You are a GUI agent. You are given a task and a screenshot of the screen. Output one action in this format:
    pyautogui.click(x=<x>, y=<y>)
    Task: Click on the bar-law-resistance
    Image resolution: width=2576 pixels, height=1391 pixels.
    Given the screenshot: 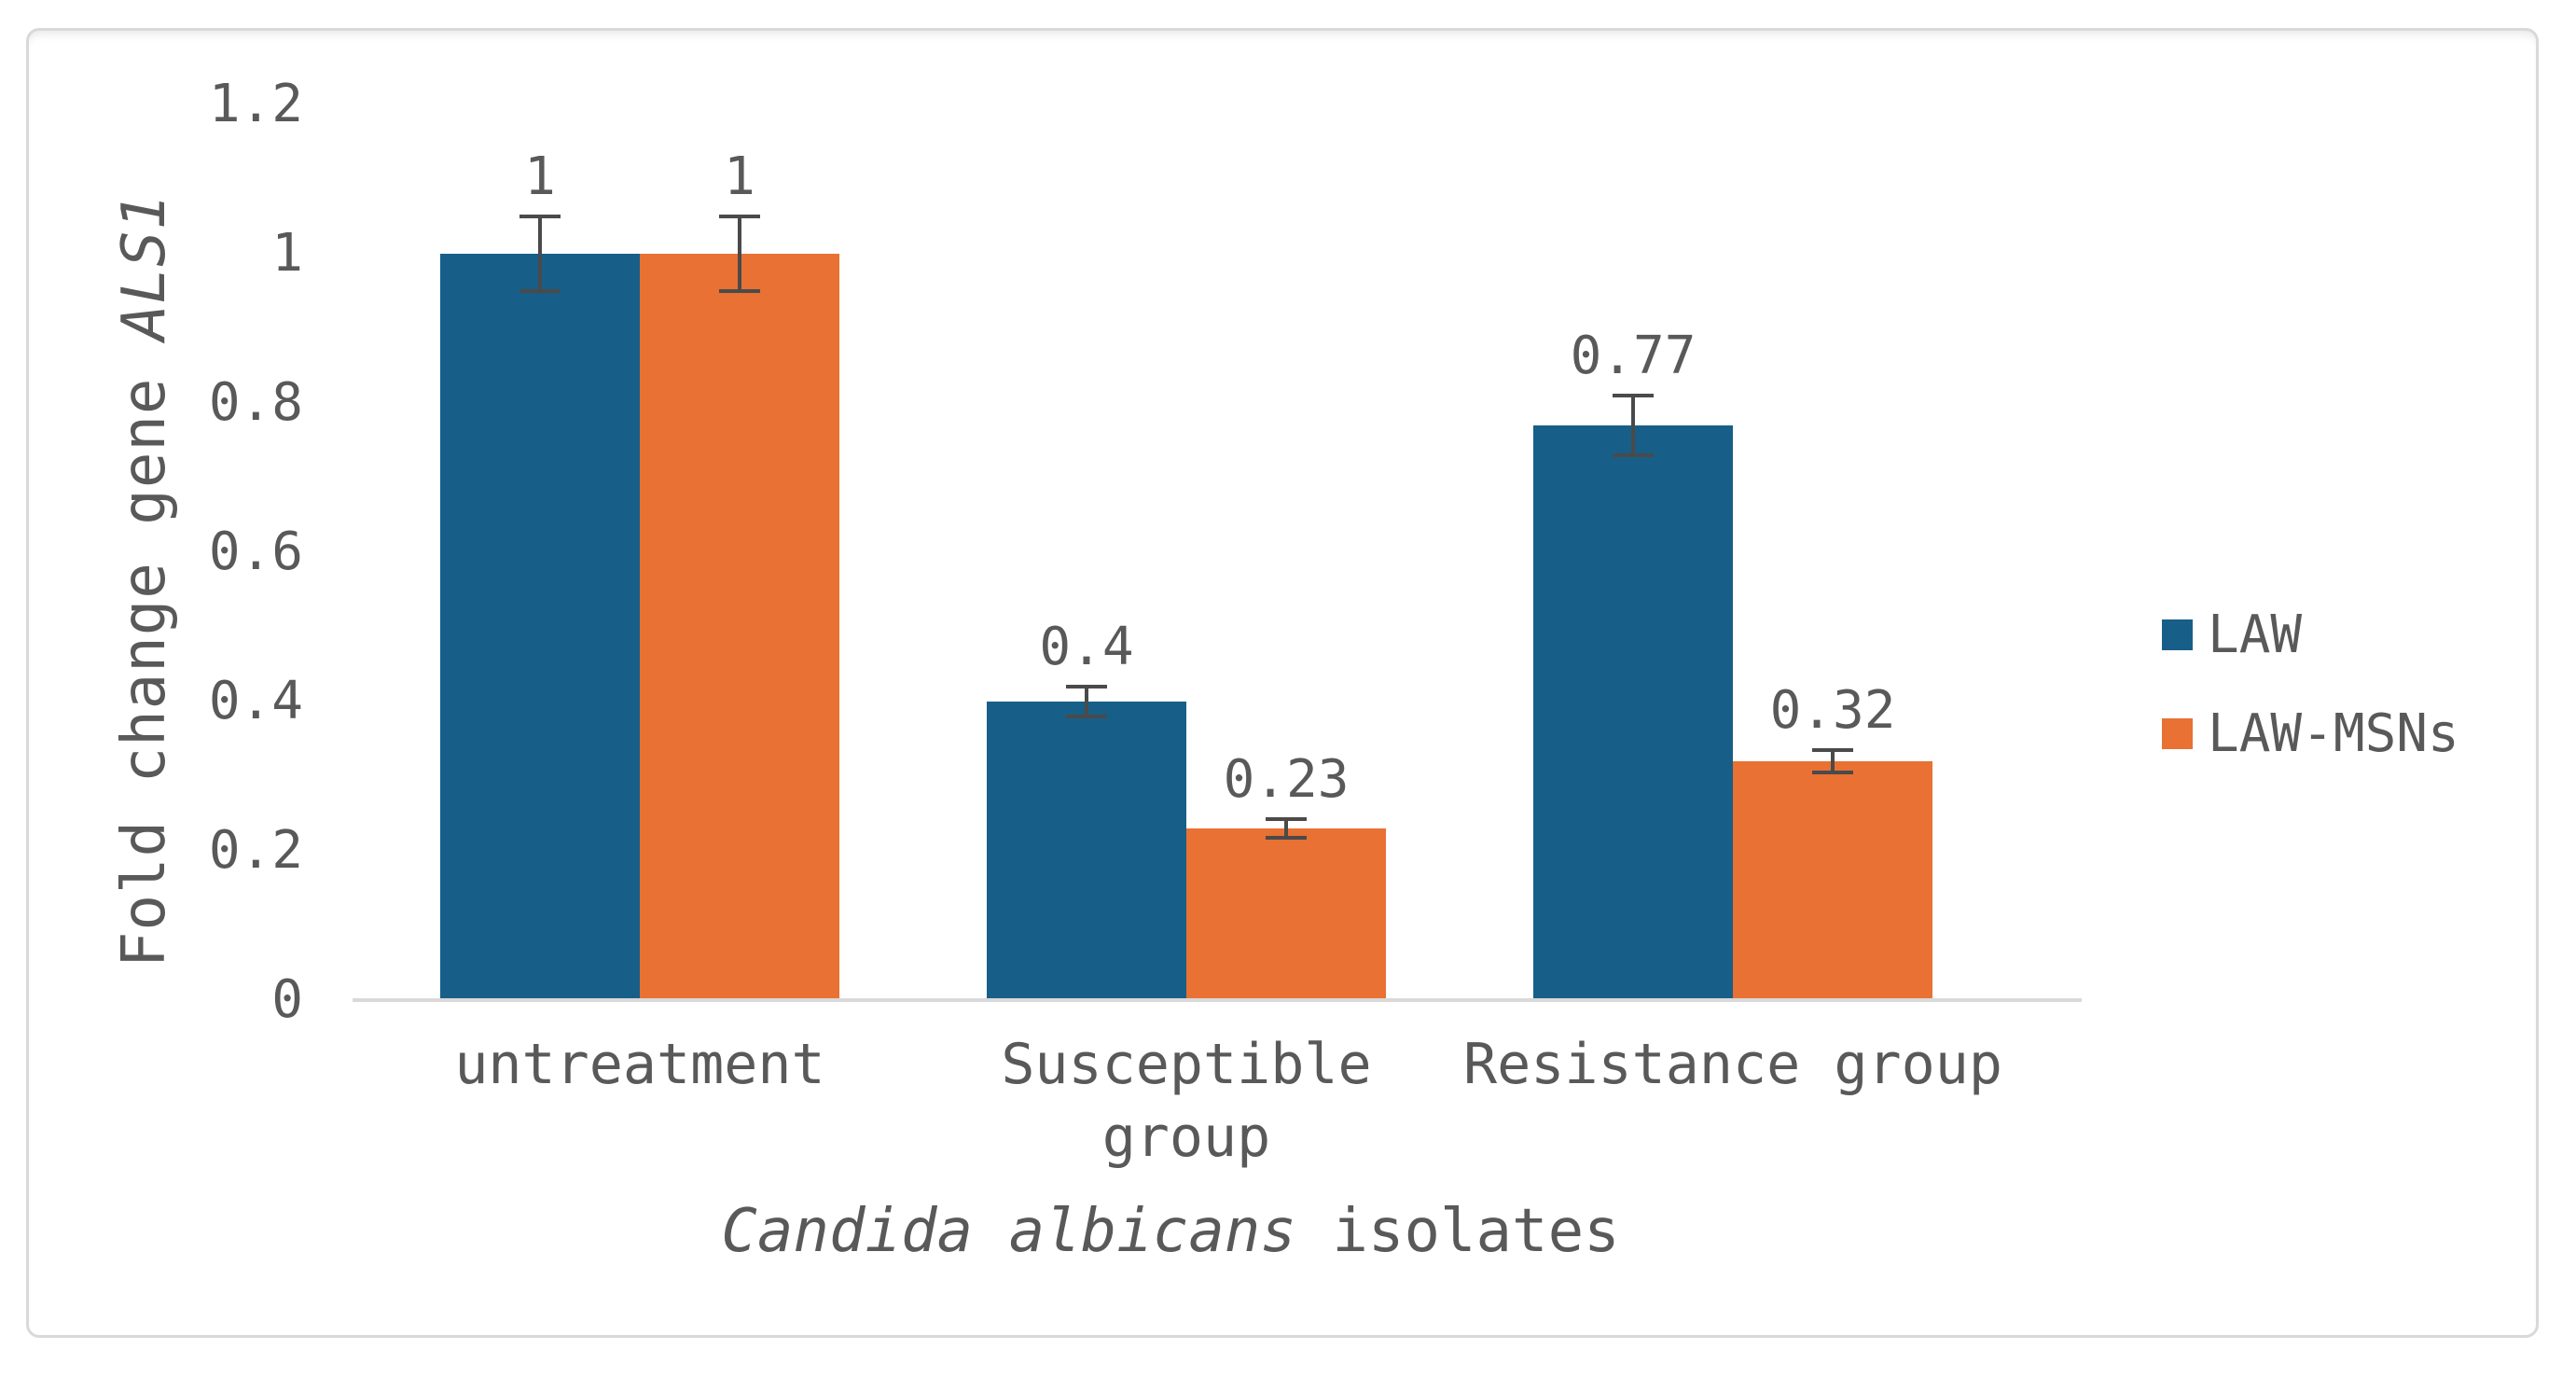 What is the action you would take?
    pyautogui.click(x=1633, y=712)
    